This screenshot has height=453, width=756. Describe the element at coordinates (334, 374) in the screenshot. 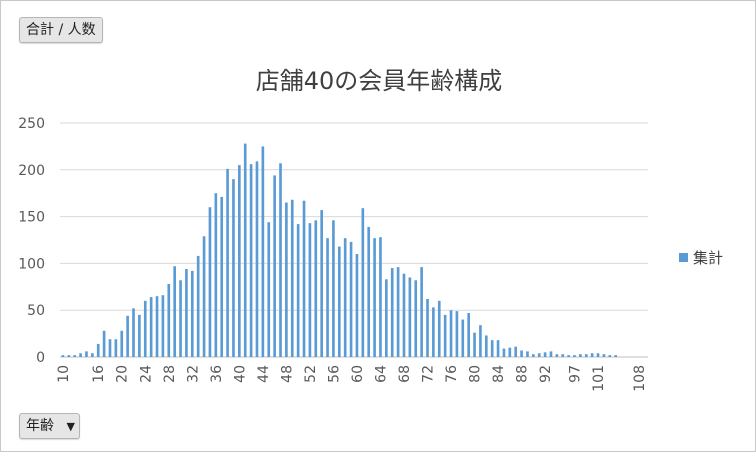

I see `x-tick-label: 56` at that location.